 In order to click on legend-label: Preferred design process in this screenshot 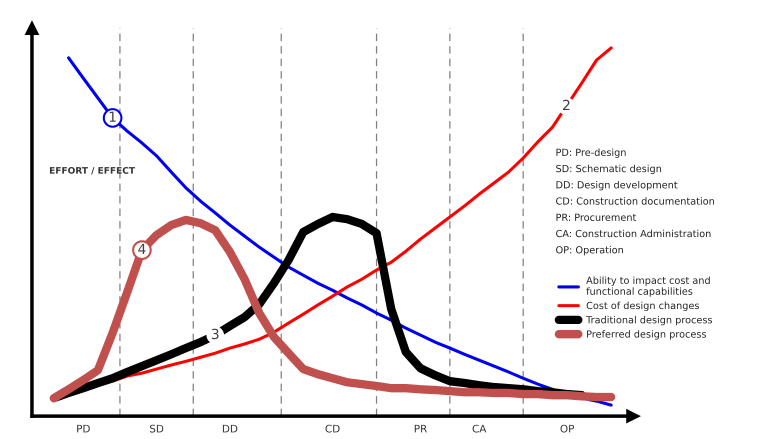, I will do `click(646, 335)`.